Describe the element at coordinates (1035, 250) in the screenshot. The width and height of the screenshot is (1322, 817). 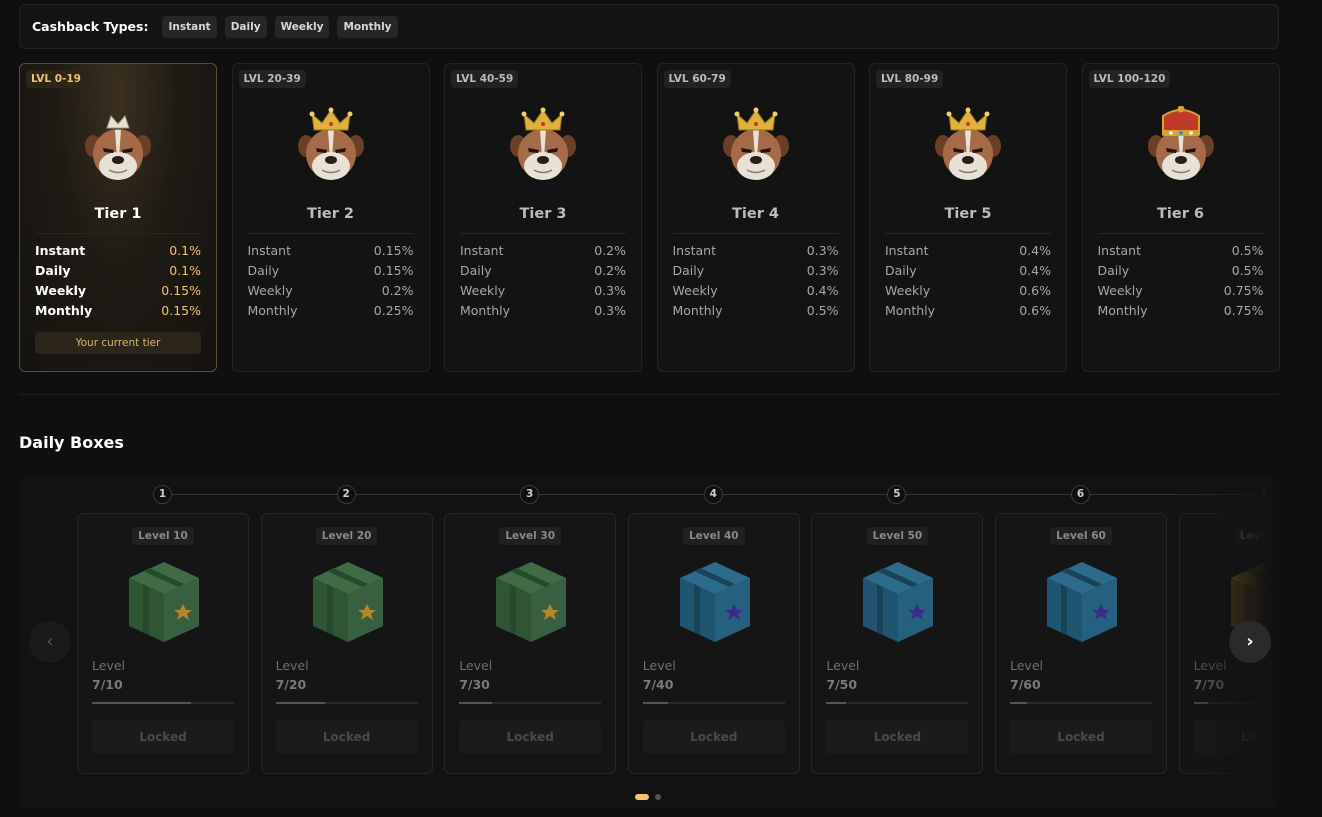
I see `rate-value: 0.4%` at that location.